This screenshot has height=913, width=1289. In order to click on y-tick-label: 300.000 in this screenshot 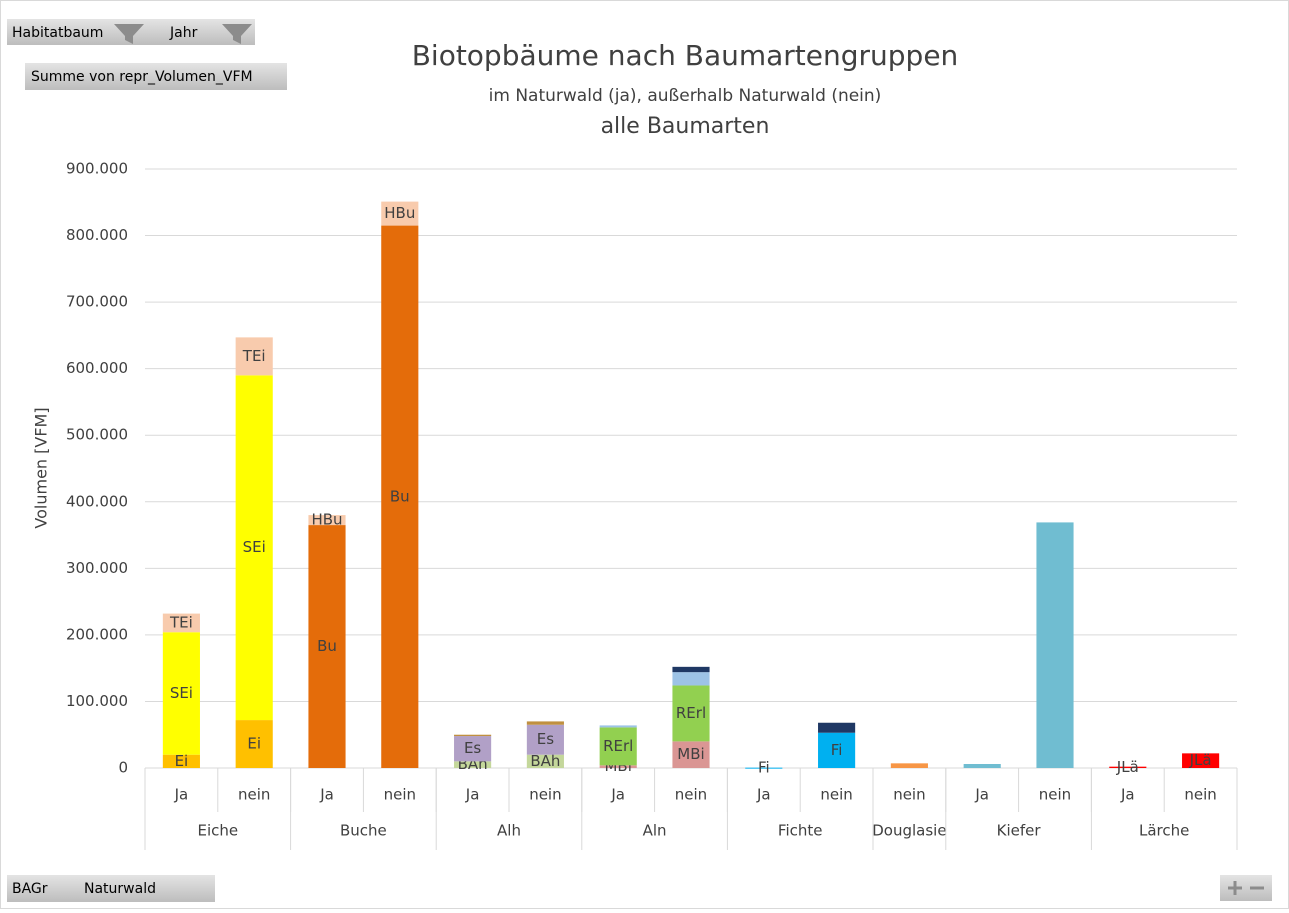, I will do `click(97, 568)`.